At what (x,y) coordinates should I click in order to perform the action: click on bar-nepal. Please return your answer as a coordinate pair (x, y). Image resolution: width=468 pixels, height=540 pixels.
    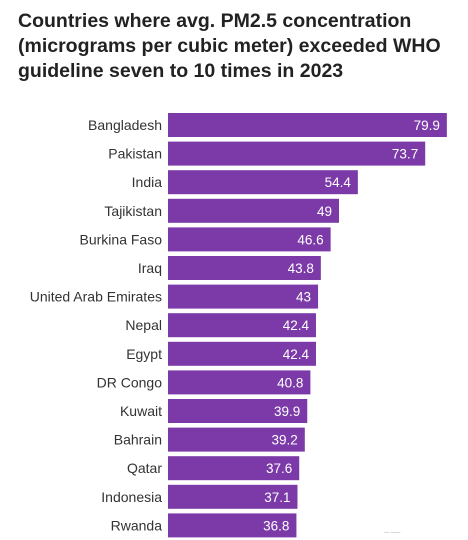
    Looking at the image, I should click on (242, 325).